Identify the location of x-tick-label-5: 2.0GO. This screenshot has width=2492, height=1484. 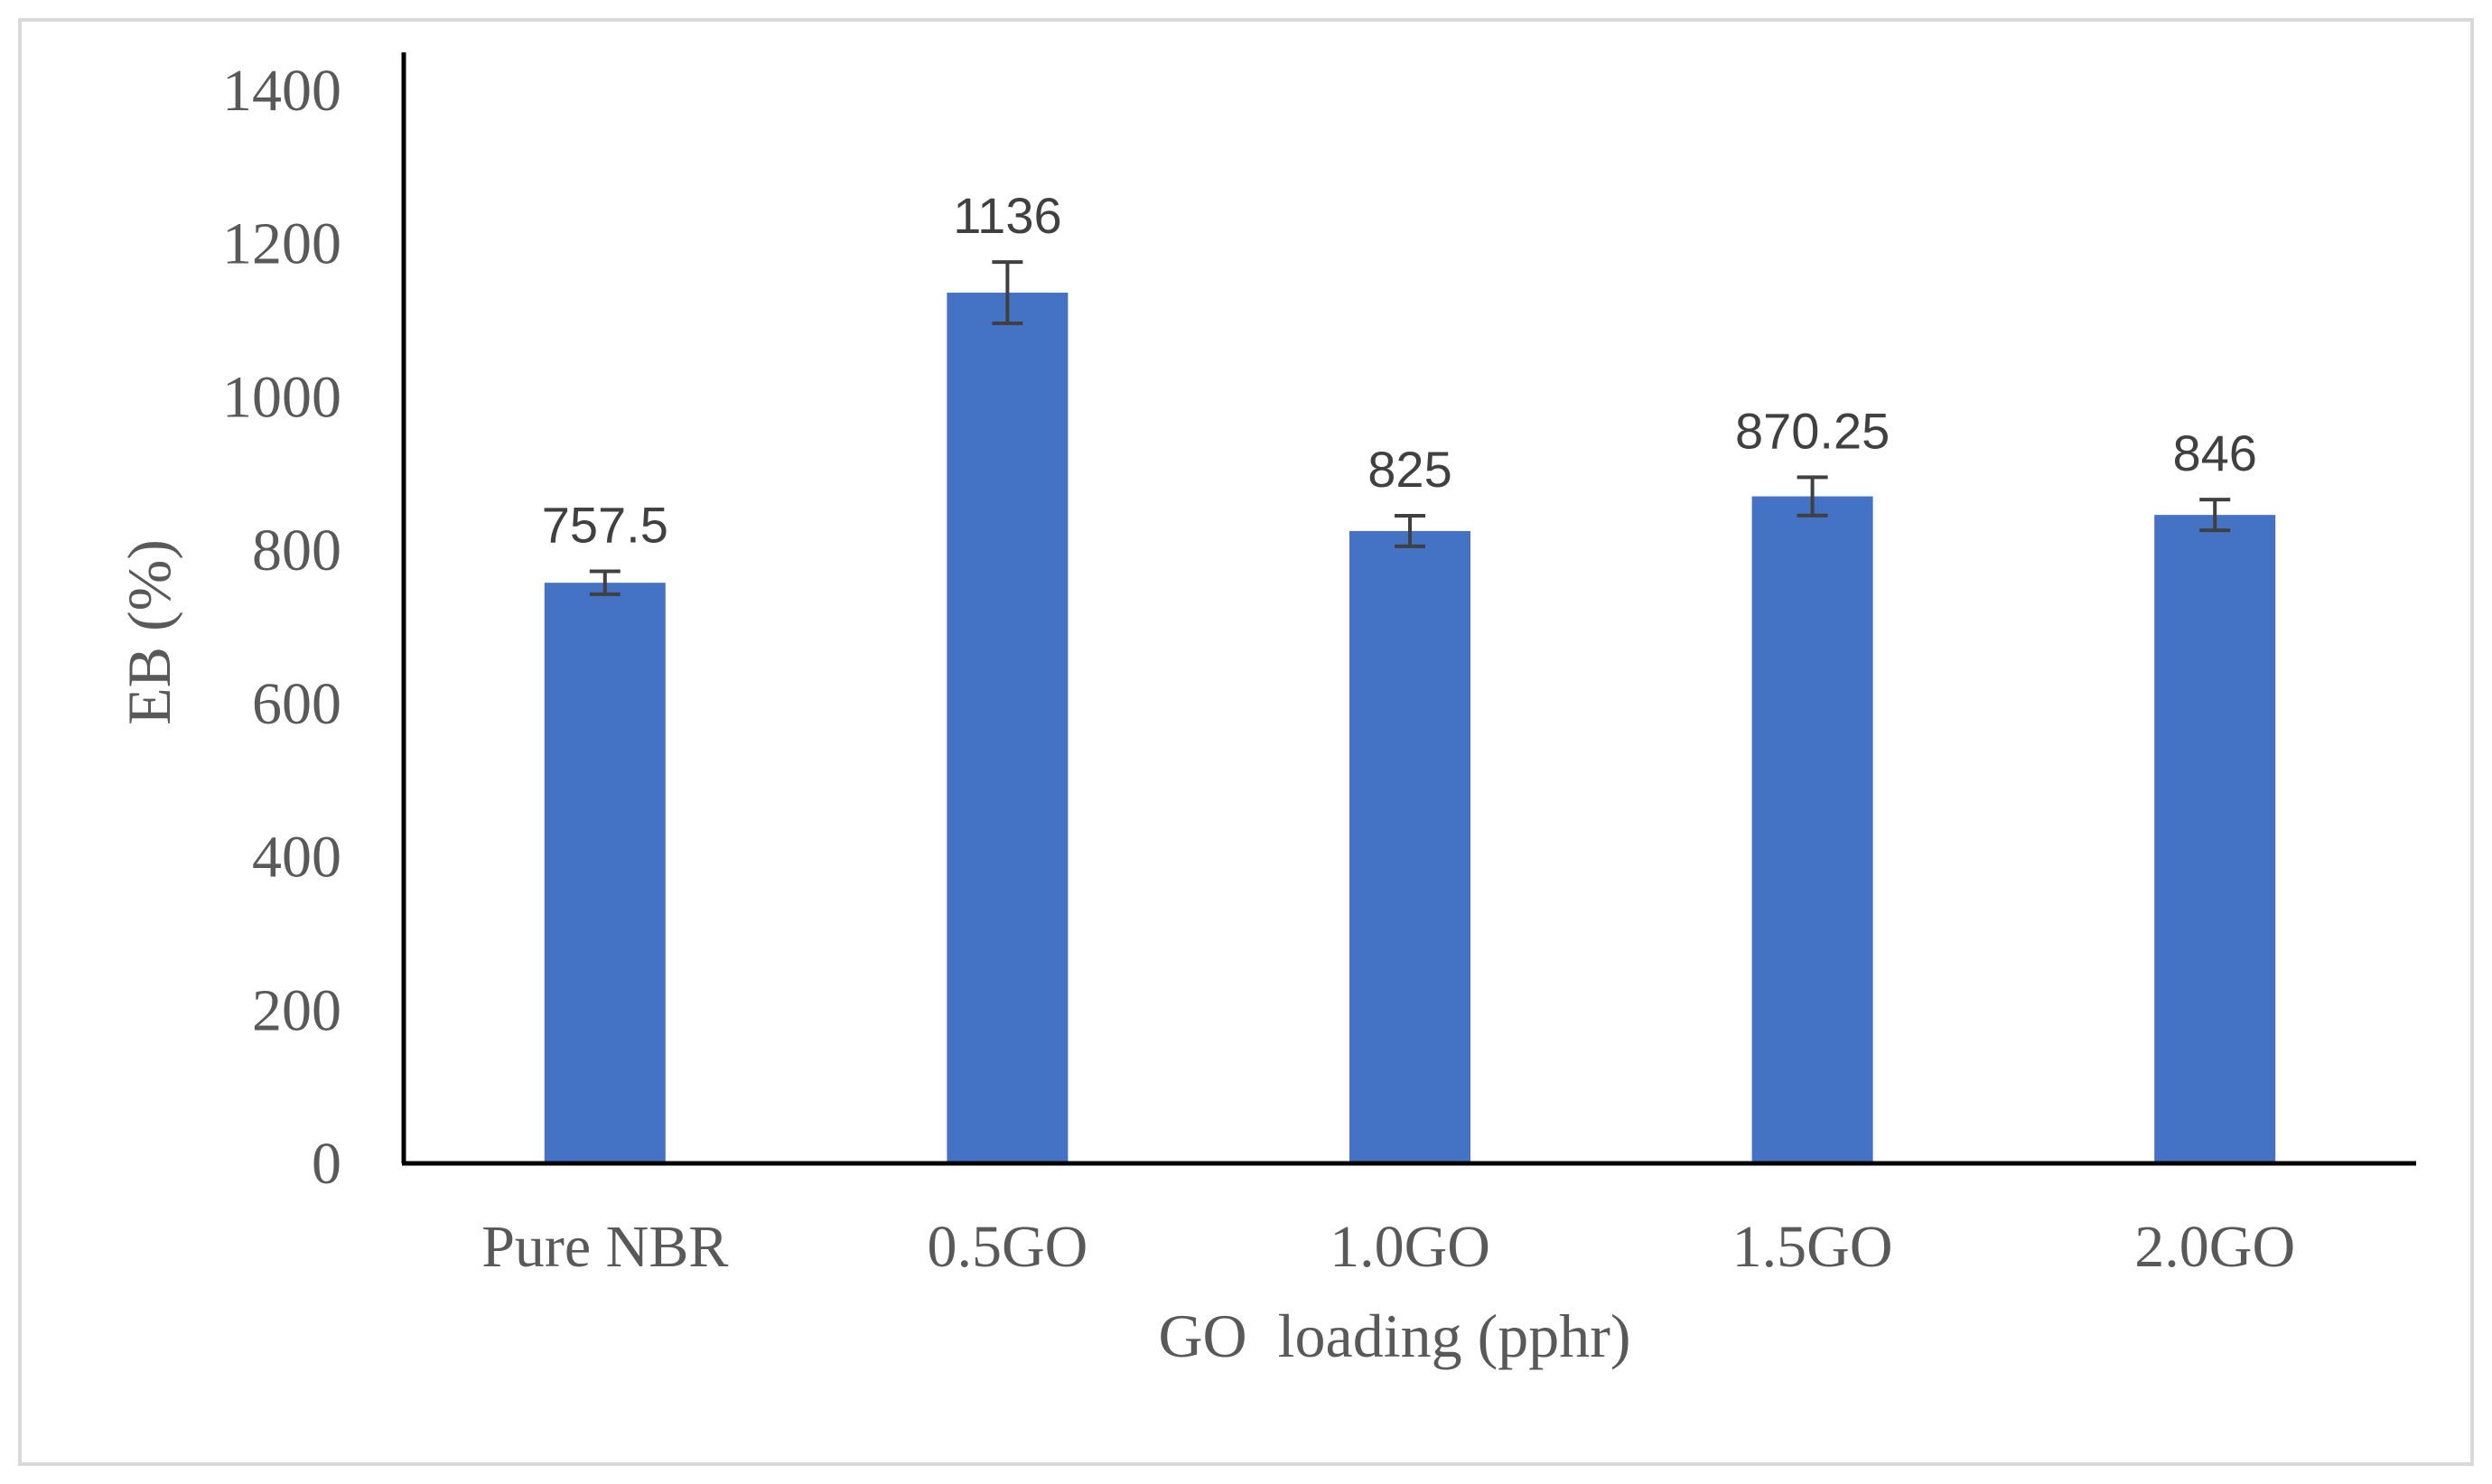
(2214, 1247).